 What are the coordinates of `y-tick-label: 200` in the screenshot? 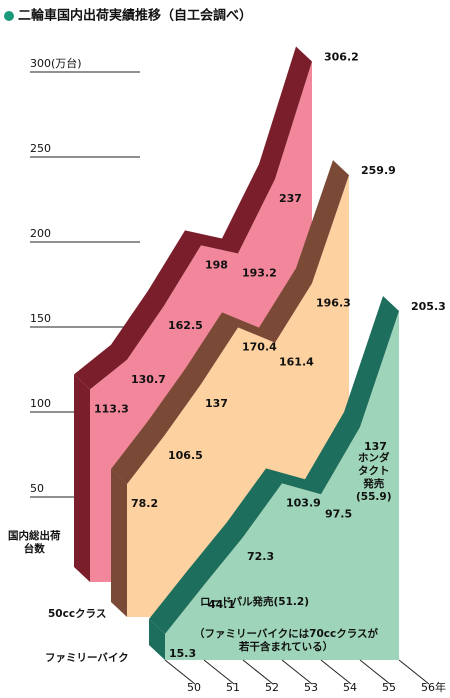 It's located at (40, 233).